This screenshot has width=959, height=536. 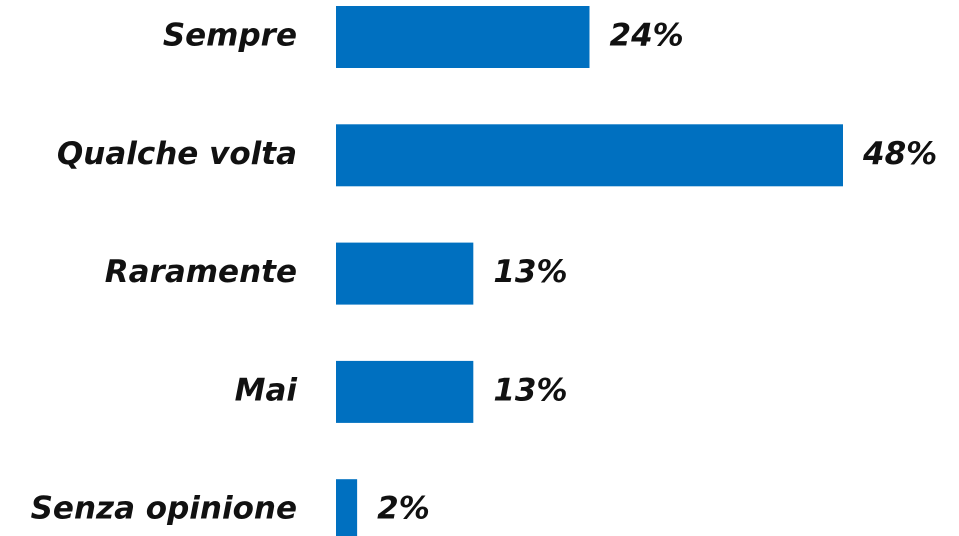 What do you see at coordinates (177, 154) in the screenshot?
I see `category-label: Qualche volta` at bounding box center [177, 154].